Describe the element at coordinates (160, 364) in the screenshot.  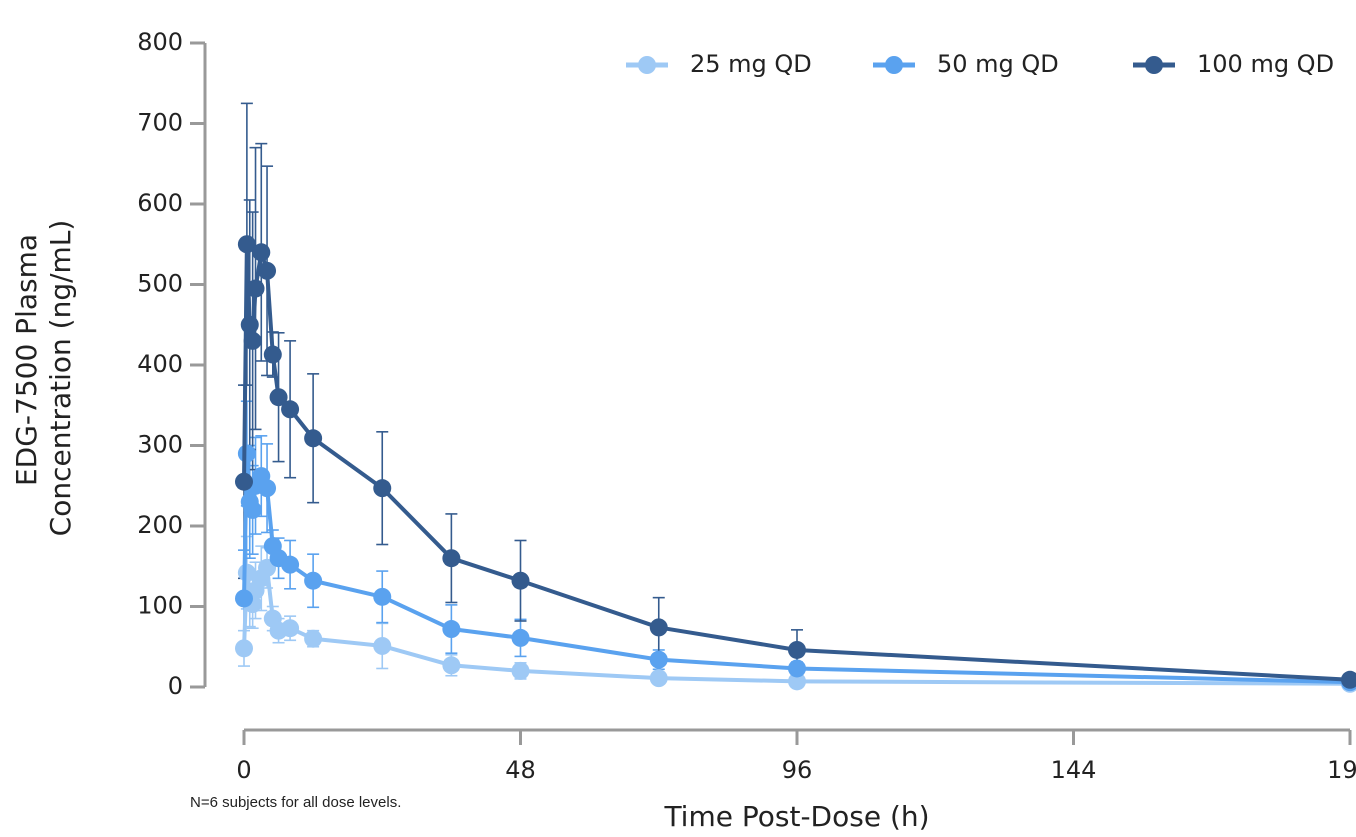
I see `y-tick-label: 400` at that location.